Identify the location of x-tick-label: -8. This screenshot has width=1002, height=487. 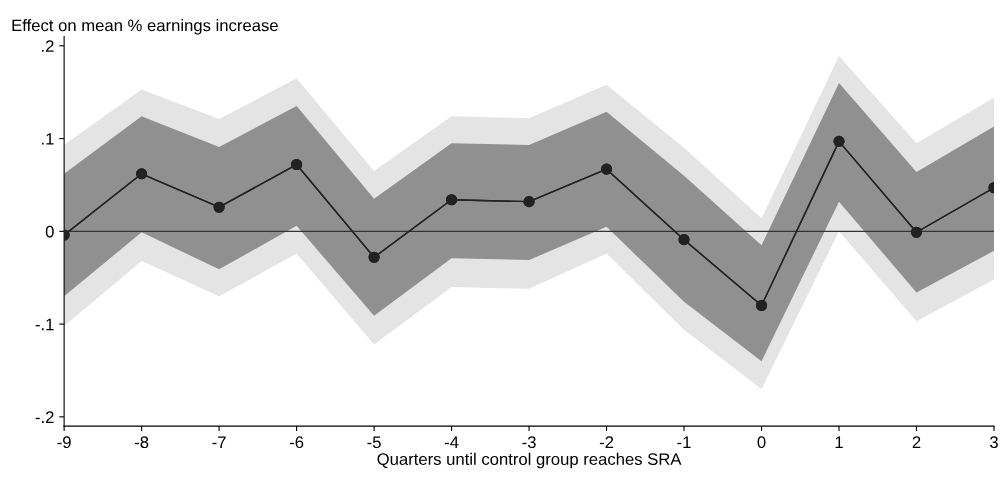
(141, 442).